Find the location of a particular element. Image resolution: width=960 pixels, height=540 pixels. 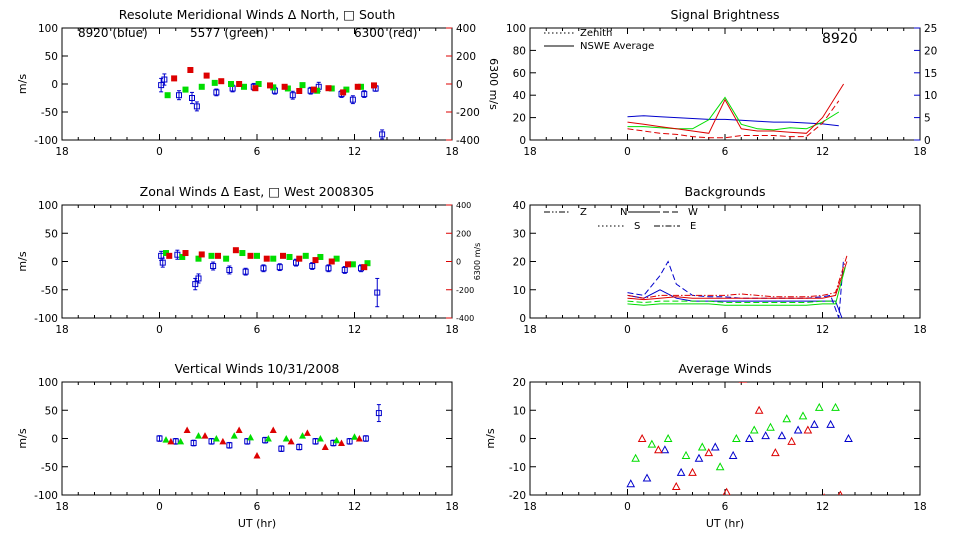

x-axis-label: UT (hr) is located at coordinates (725, 523).